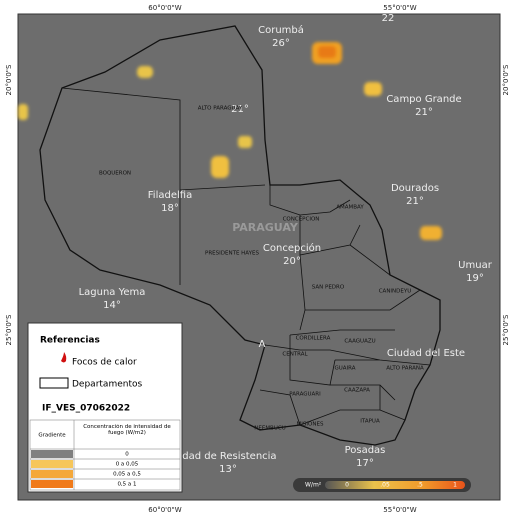  What do you see at coordinates (310, 425) in the screenshot?
I see `department-label: MISIONES` at bounding box center [310, 425].